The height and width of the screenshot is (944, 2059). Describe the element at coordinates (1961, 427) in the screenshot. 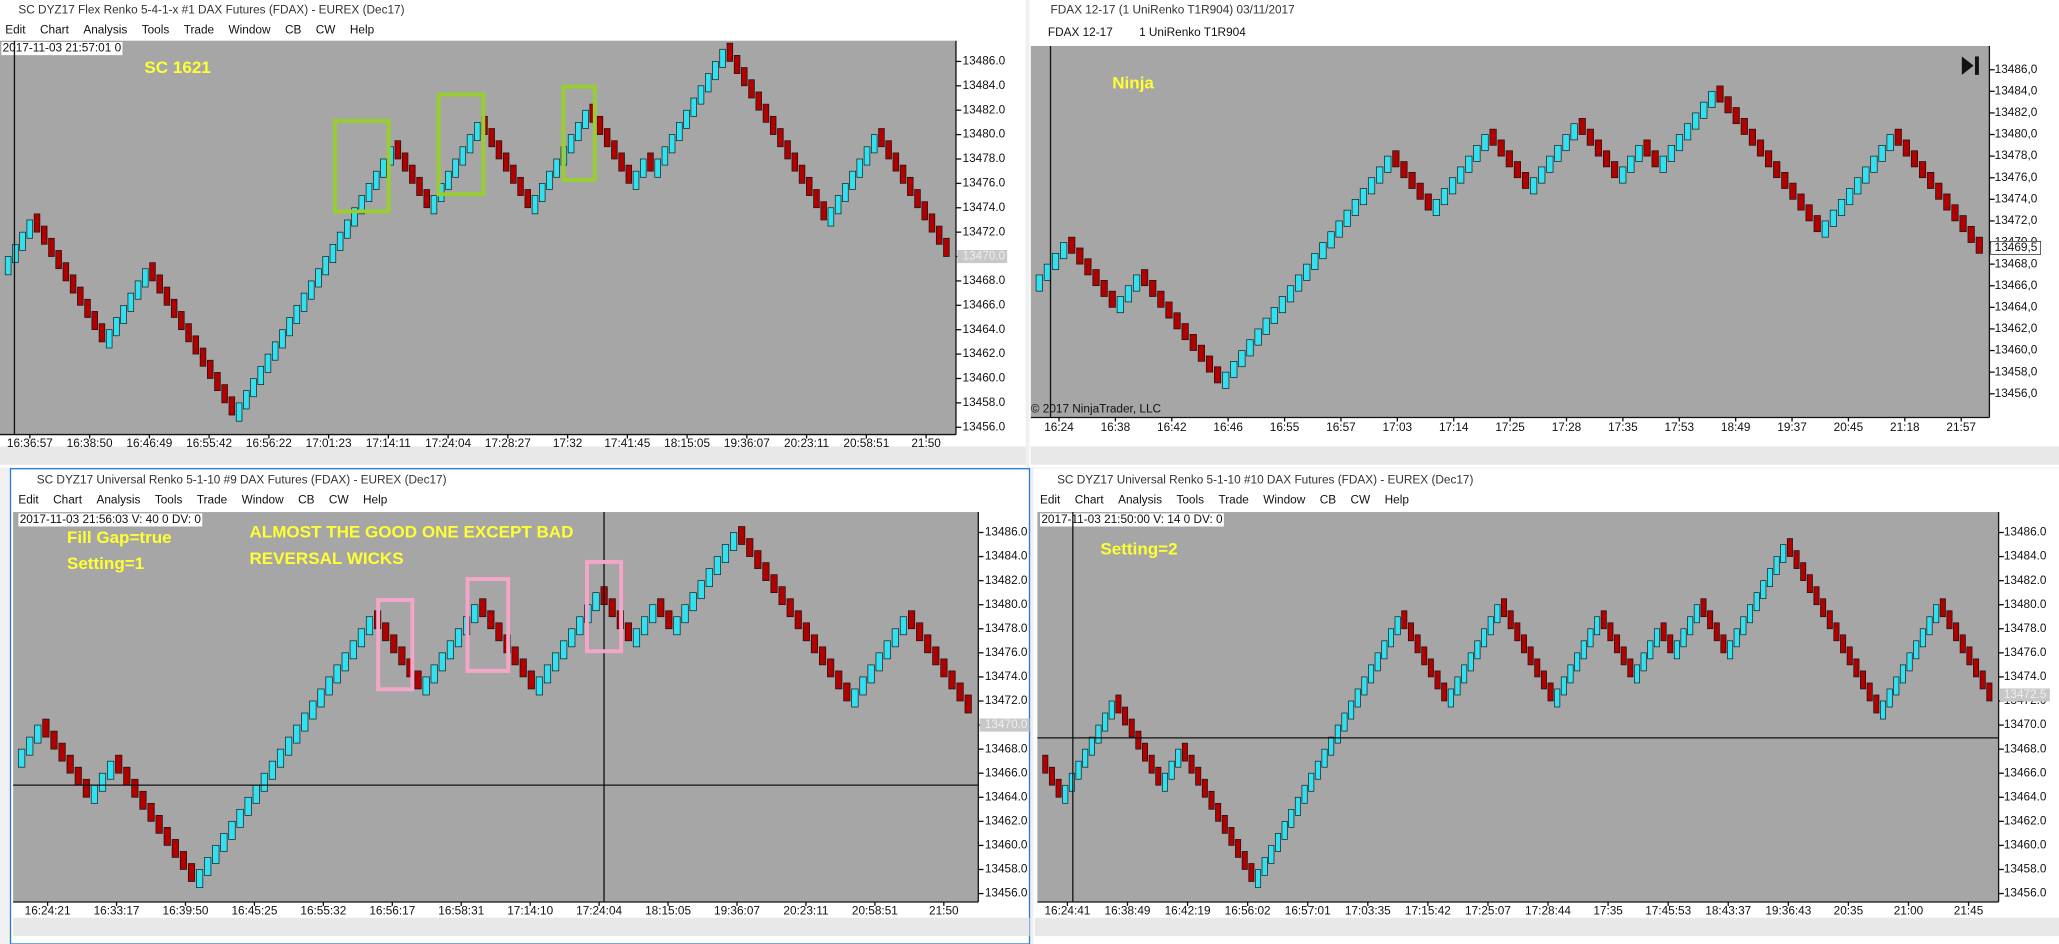

I see `x-tick-label: 21:57` at that location.